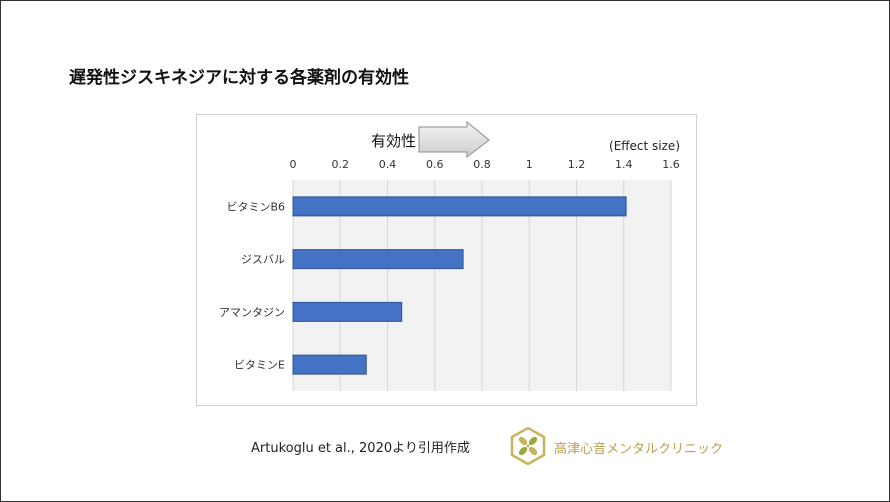 Image resolution: width=890 pixels, height=502 pixels. What do you see at coordinates (482, 164) in the screenshot?
I see `x-tick-label: 0.8` at bounding box center [482, 164].